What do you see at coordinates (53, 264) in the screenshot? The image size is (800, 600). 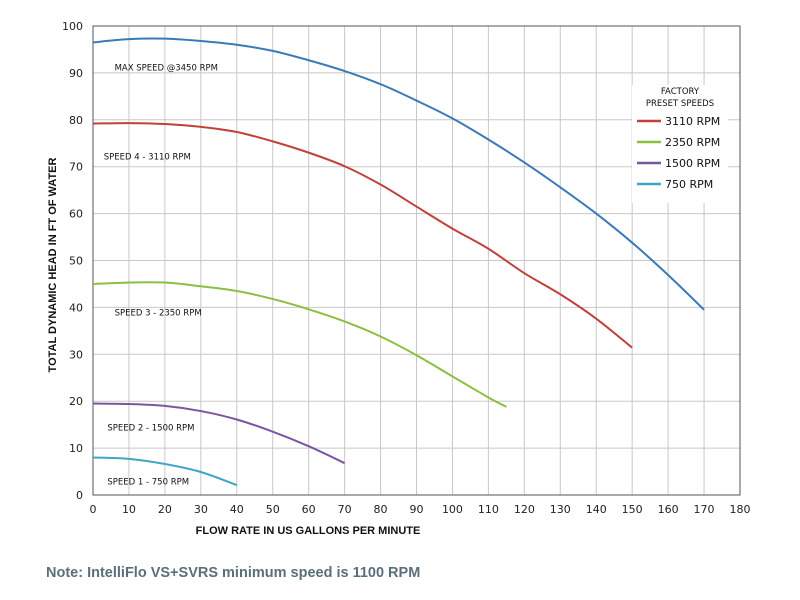 I see `y-axis-title: TOTAL DYNAMIC HEAD IN FT OF WATER` at bounding box center [53, 264].